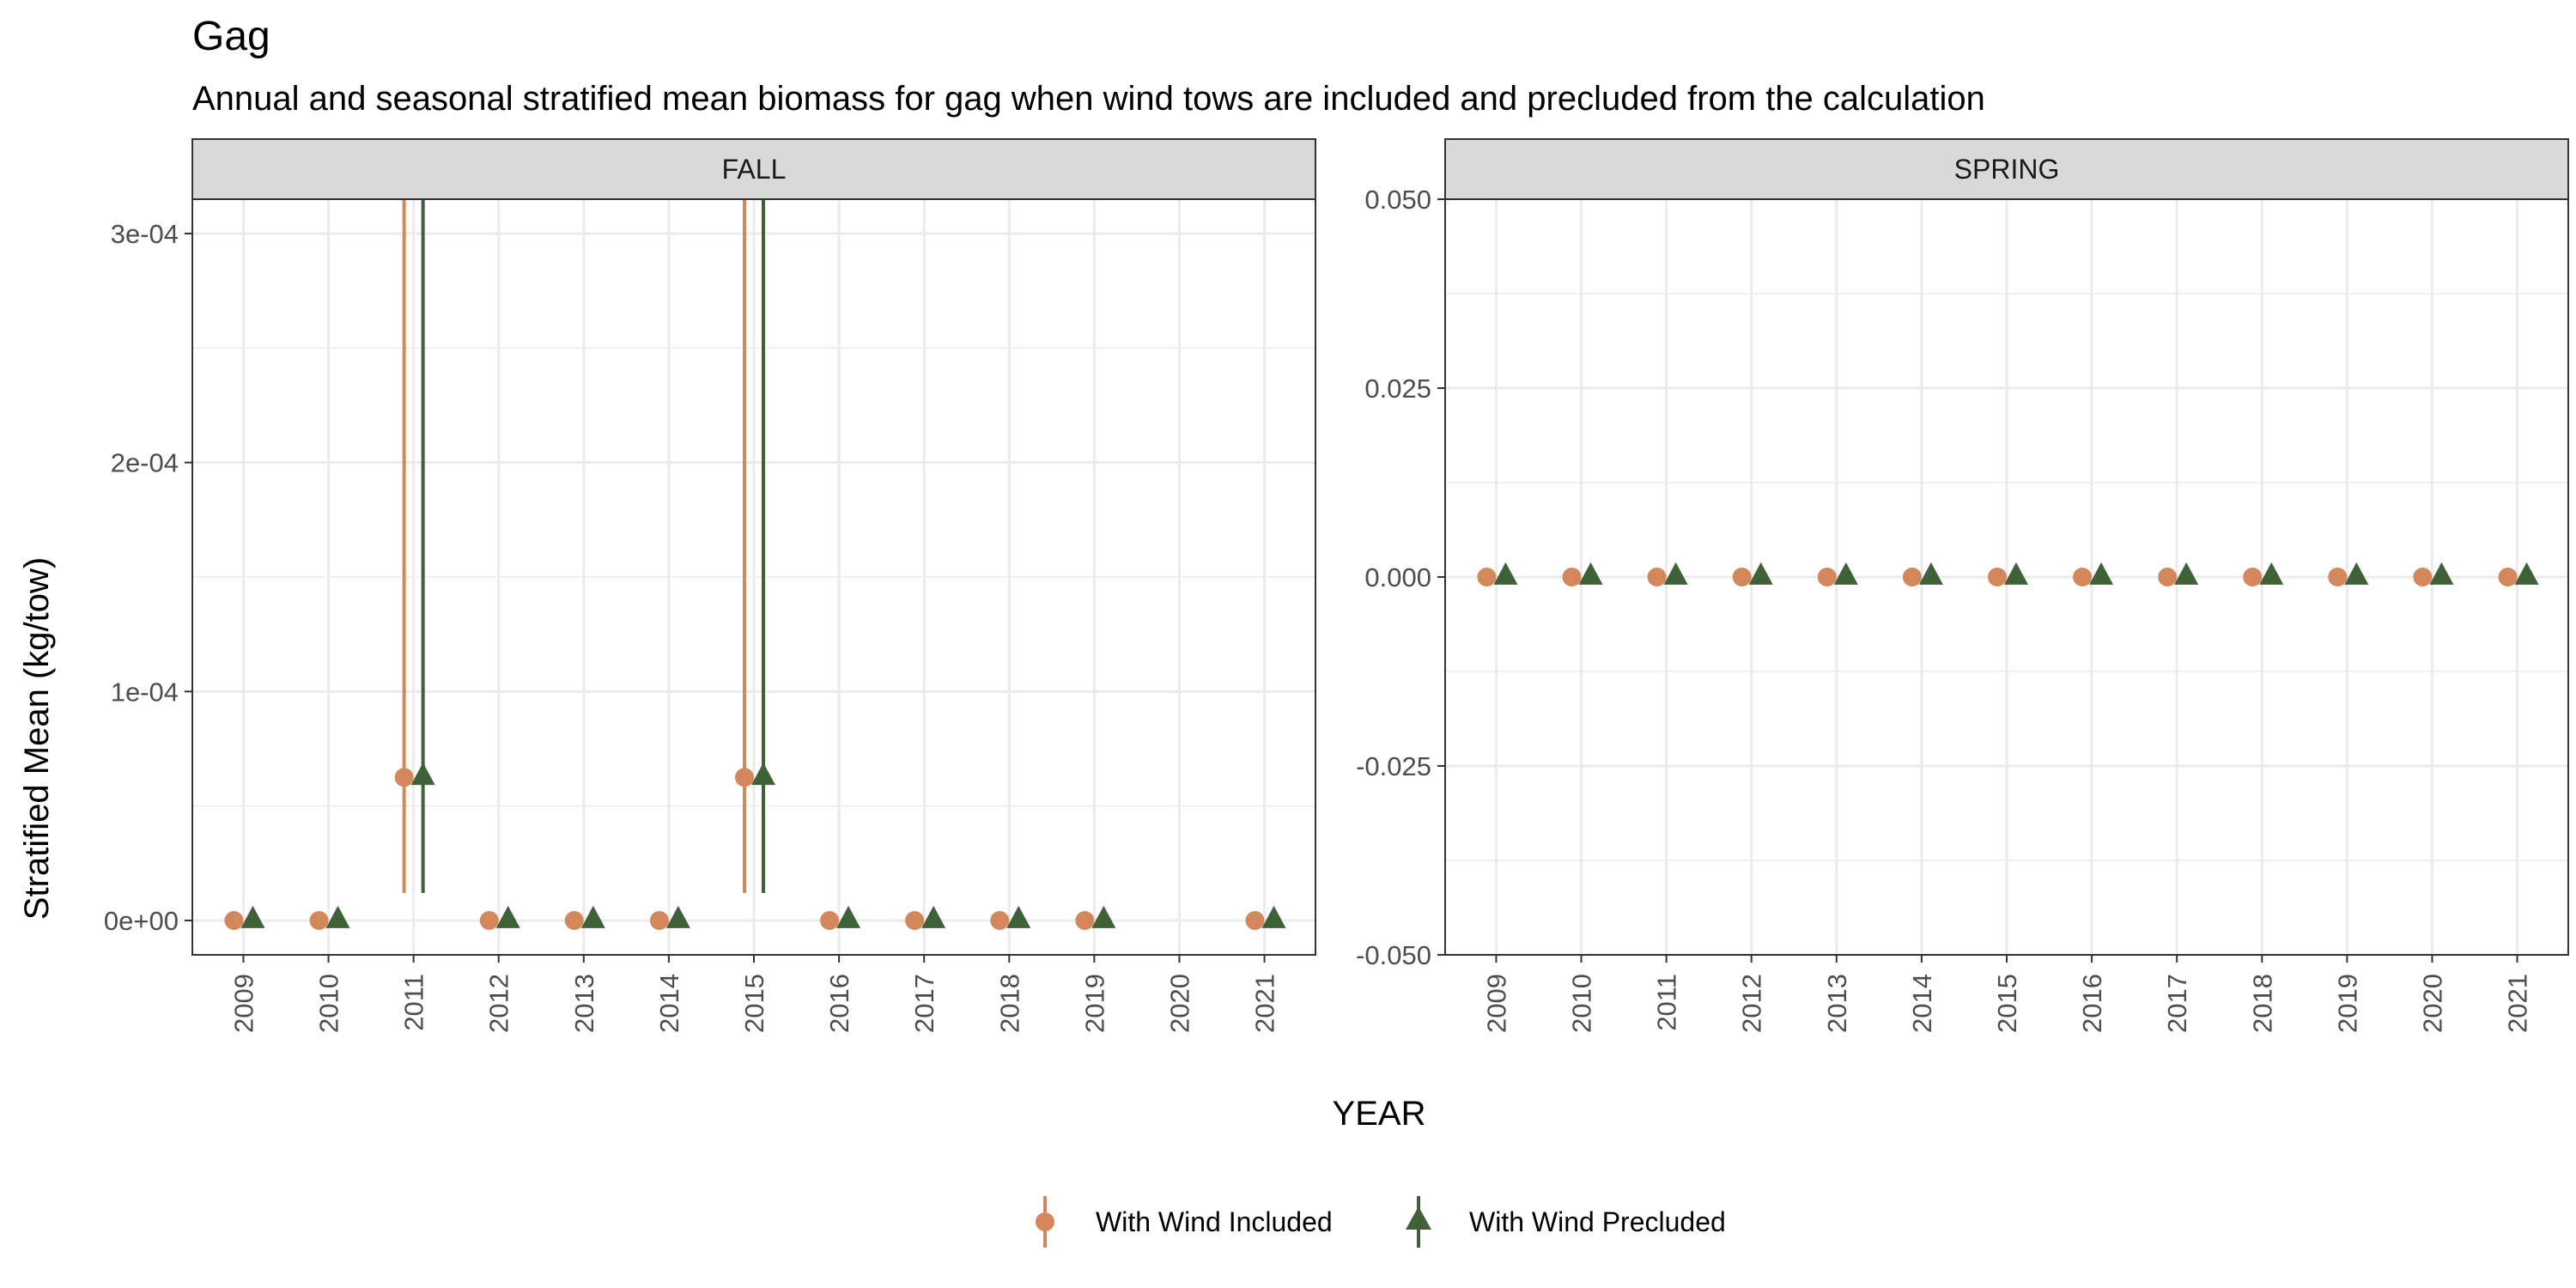 This screenshot has width=2576, height=1288. I want to click on facet-strip-label: SPRING, so click(2007, 170).